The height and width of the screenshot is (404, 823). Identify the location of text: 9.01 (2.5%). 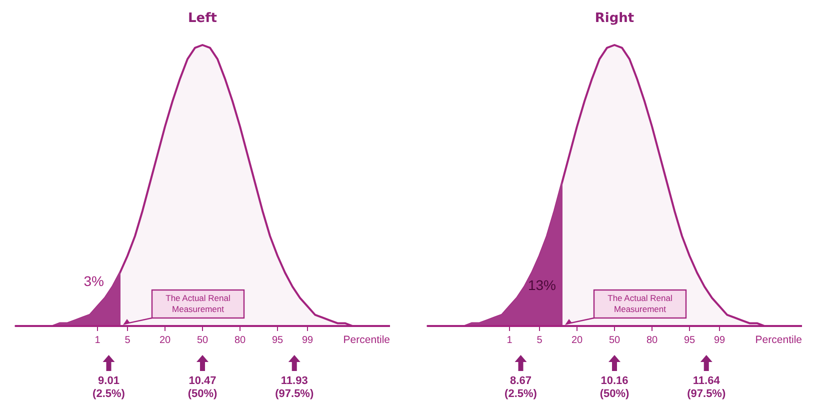
(109, 387).